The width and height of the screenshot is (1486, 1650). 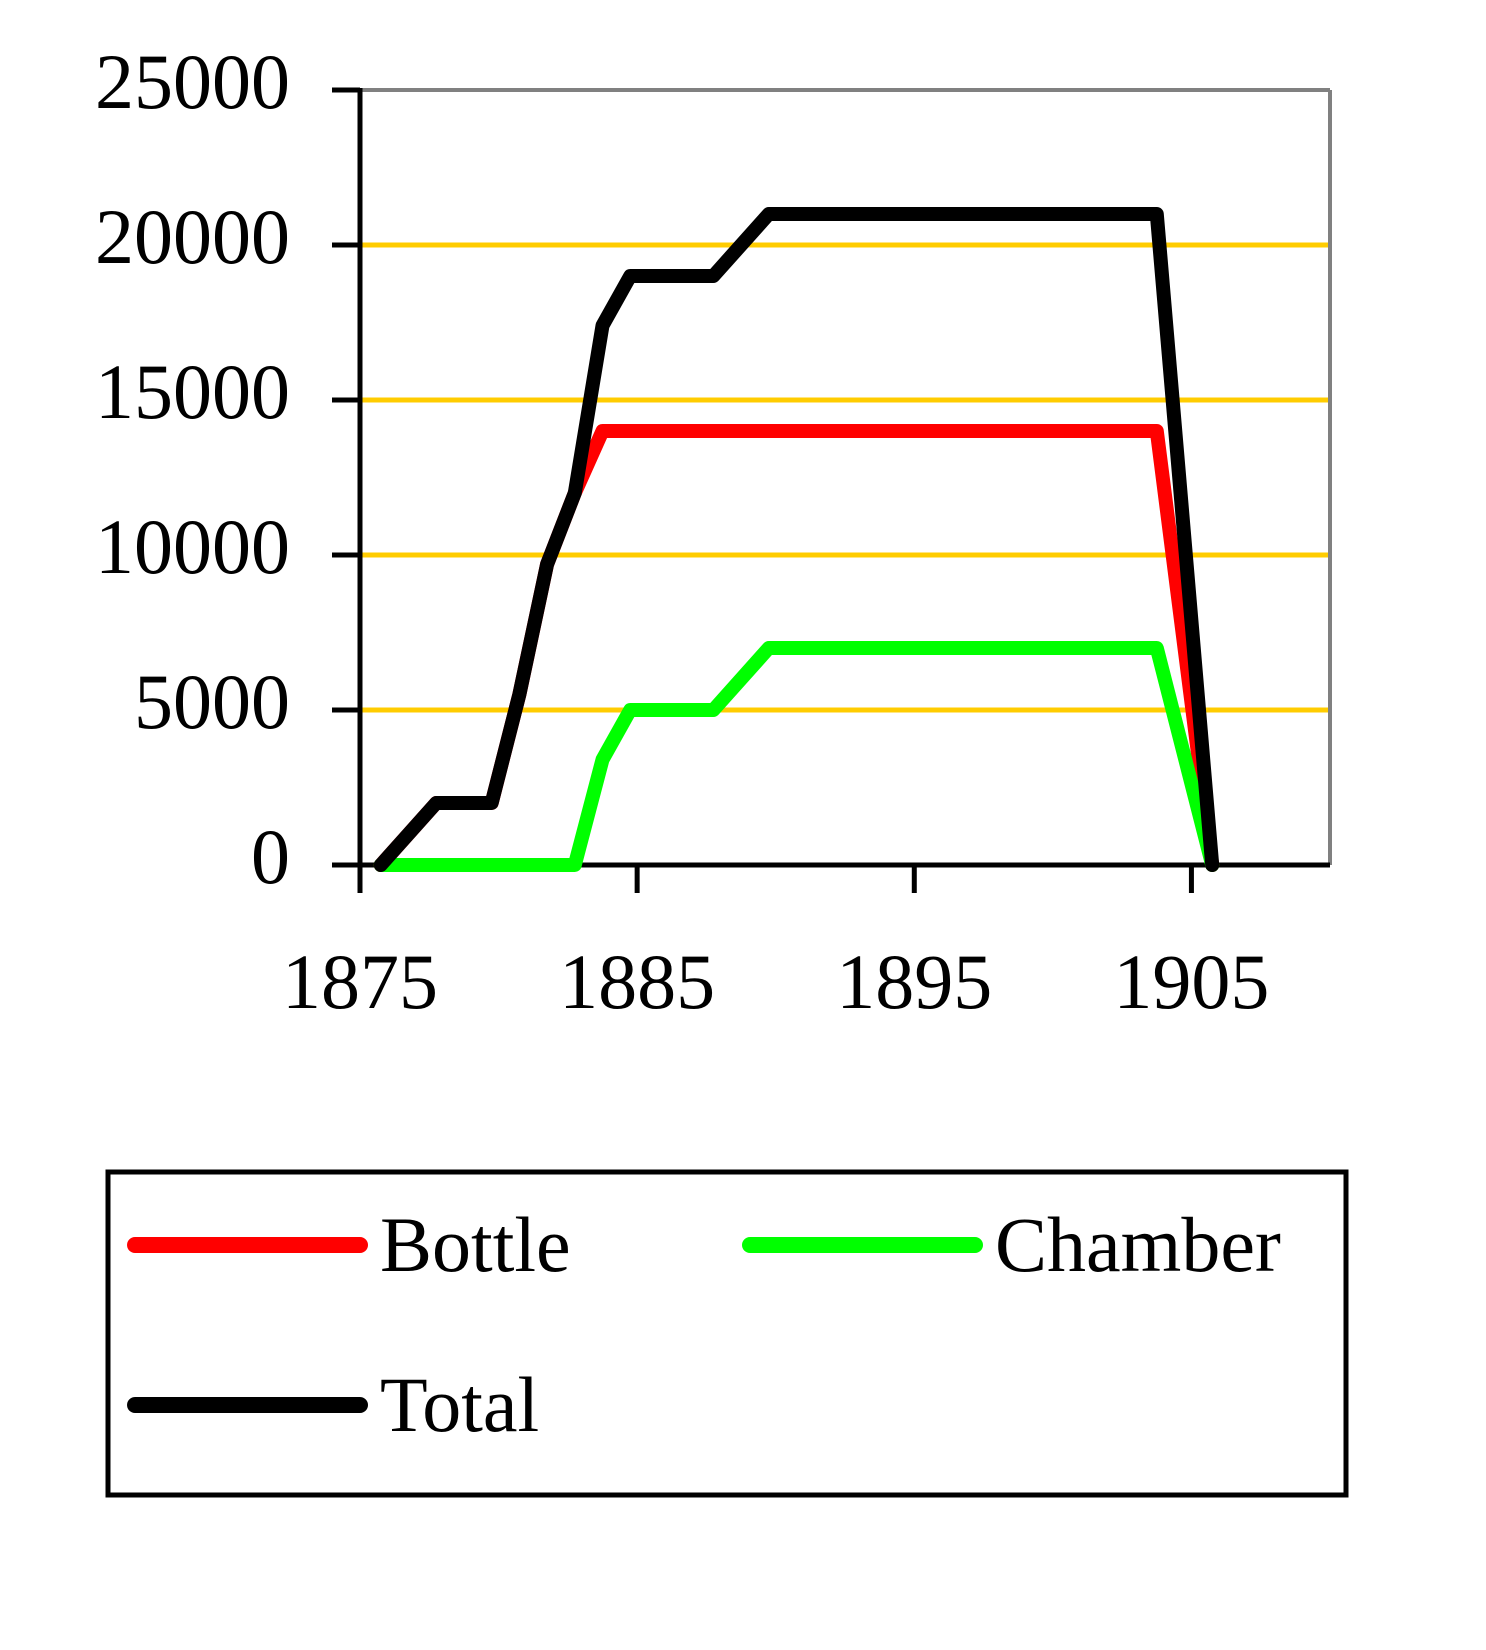 What do you see at coordinates (1191, 981) in the screenshot?
I see `x-tick-label: 1905` at bounding box center [1191, 981].